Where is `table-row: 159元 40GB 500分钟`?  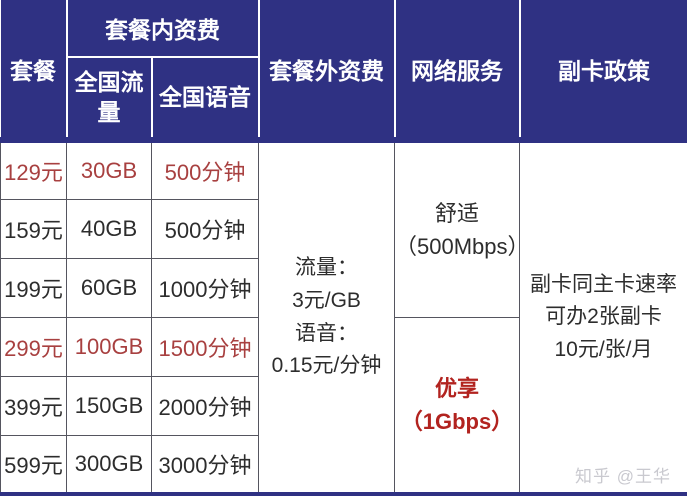 table-row: 159元 40GB 500分钟 is located at coordinates (343, 228).